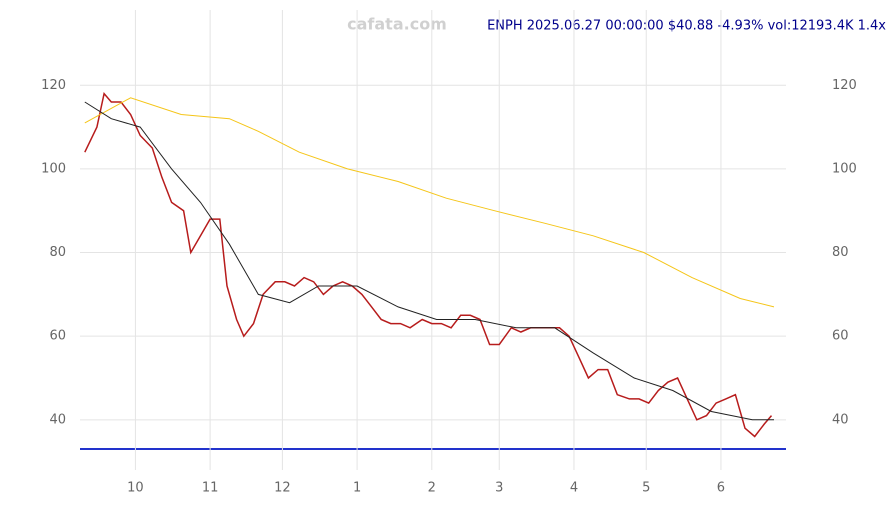 This screenshot has height=505, width=896. Describe the element at coordinates (721, 488) in the screenshot. I see `x-tick-label: 6` at that location.